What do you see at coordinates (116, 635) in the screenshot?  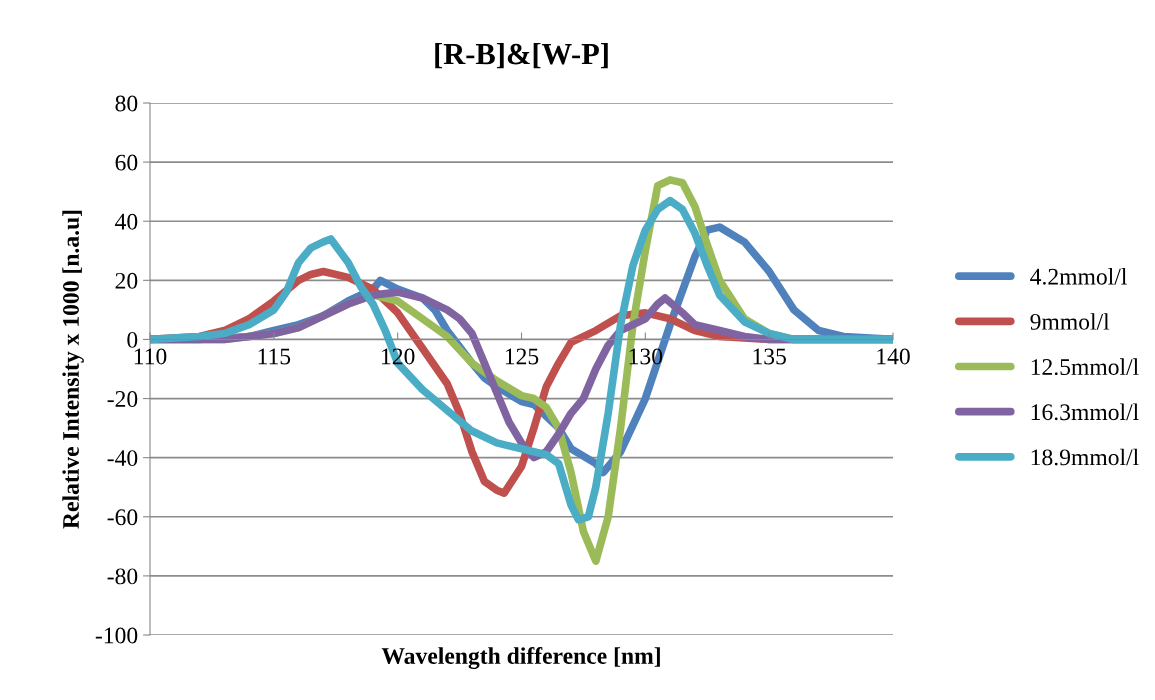 I see `y-tick-label: -100` at bounding box center [116, 635].